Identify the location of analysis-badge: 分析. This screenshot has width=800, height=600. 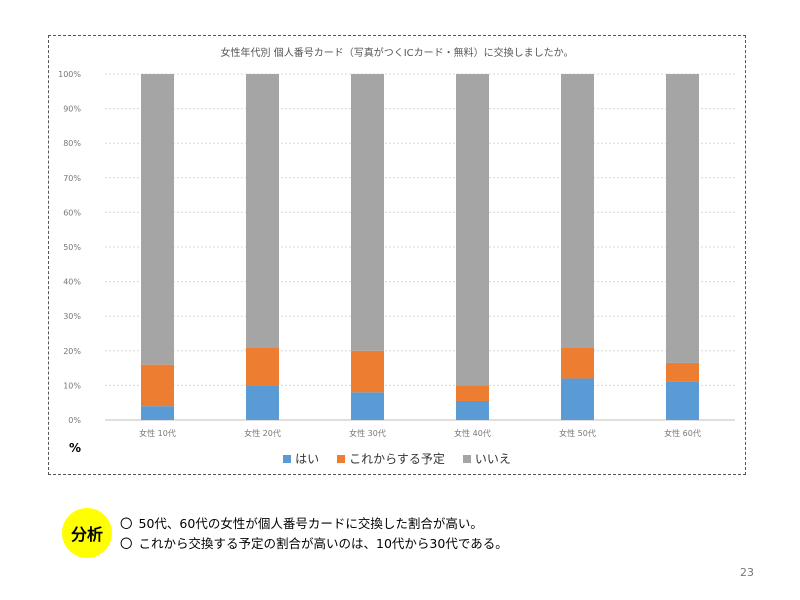
(87, 533).